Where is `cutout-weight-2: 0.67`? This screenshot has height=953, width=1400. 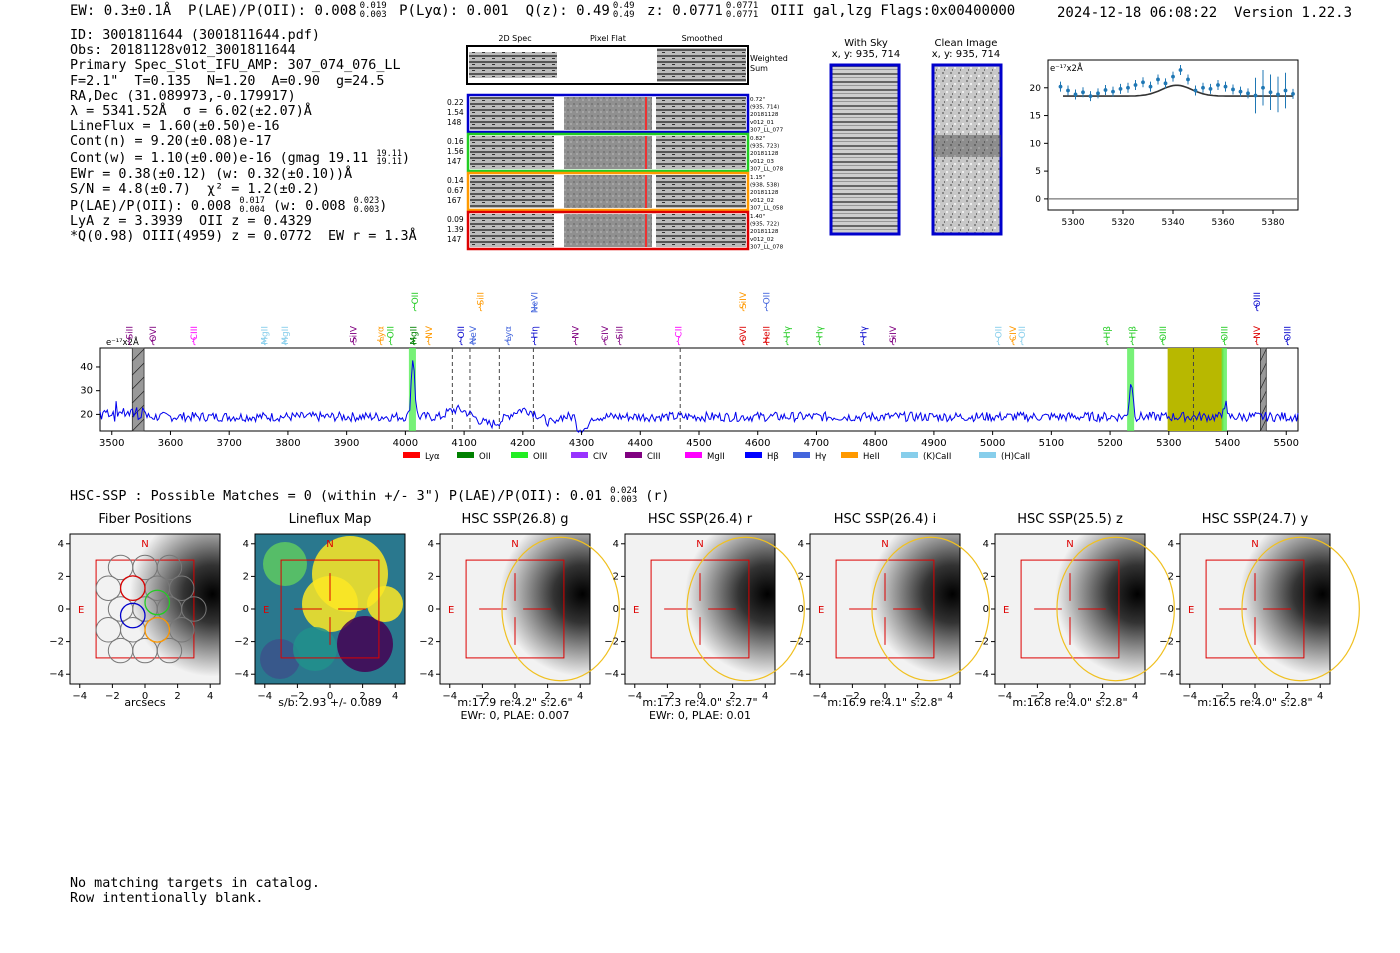
cutout-weight-2: 0.67 is located at coordinates (455, 190).